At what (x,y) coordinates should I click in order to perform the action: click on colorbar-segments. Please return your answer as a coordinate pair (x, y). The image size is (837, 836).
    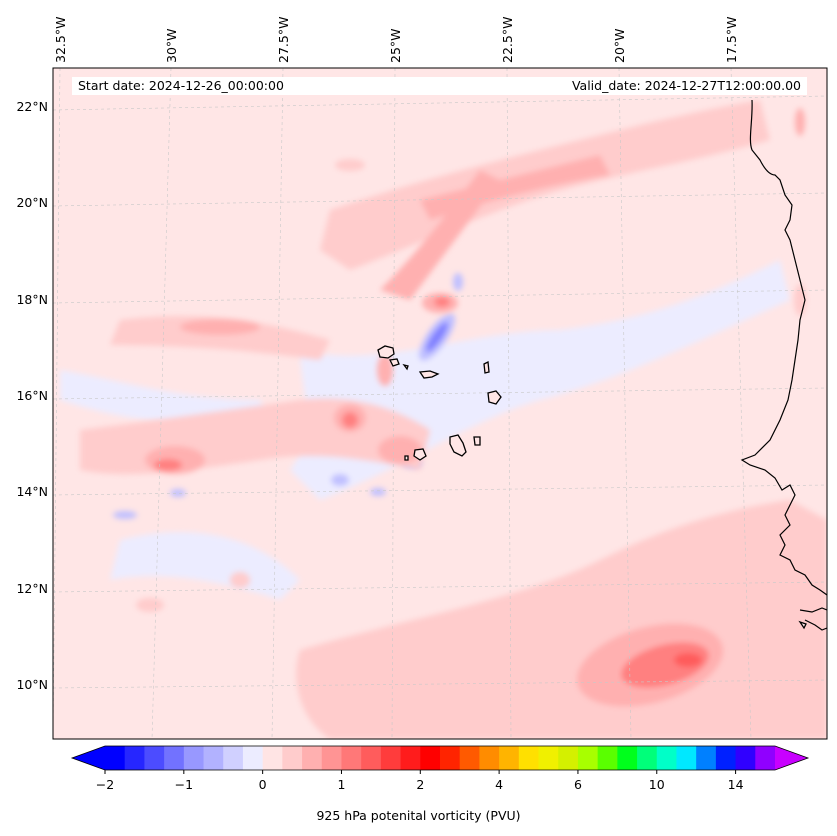
    Looking at the image, I should click on (440, 758).